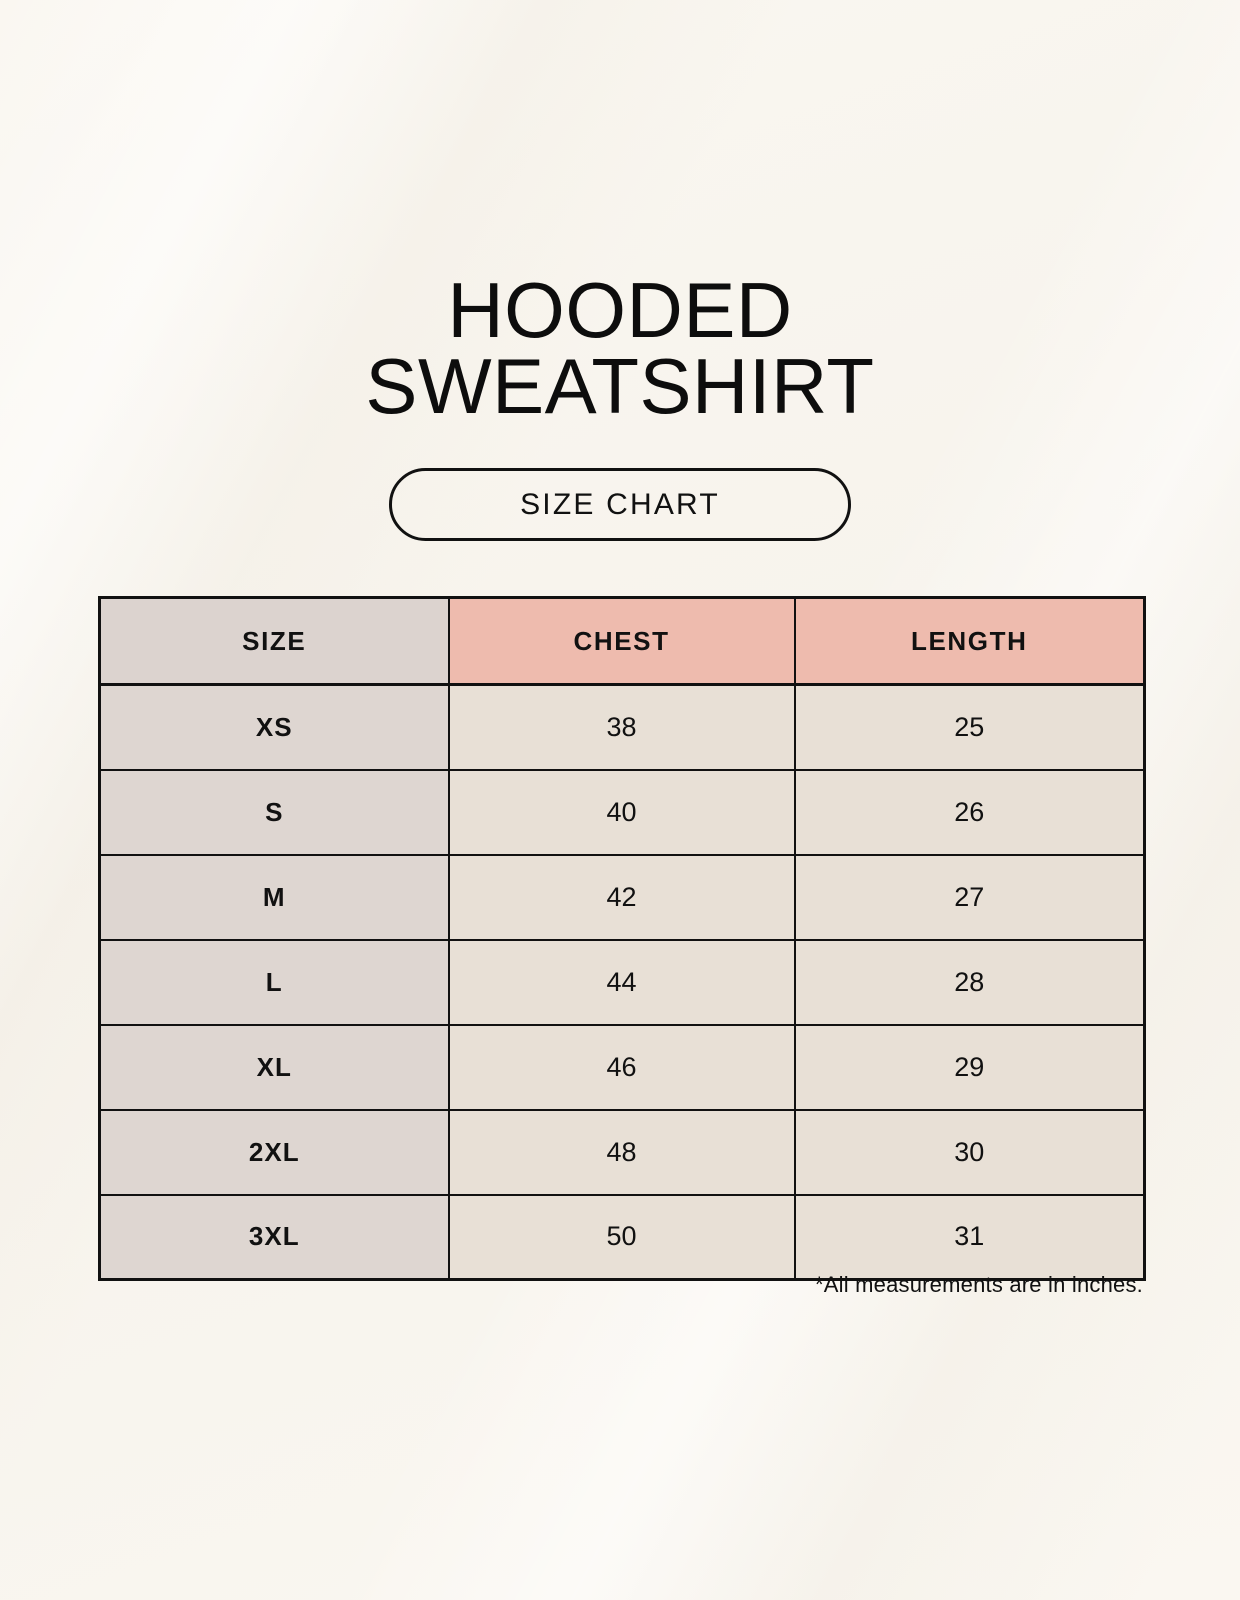  I want to click on title-block: HOODED SWEATSHIRT, so click(620, 348).